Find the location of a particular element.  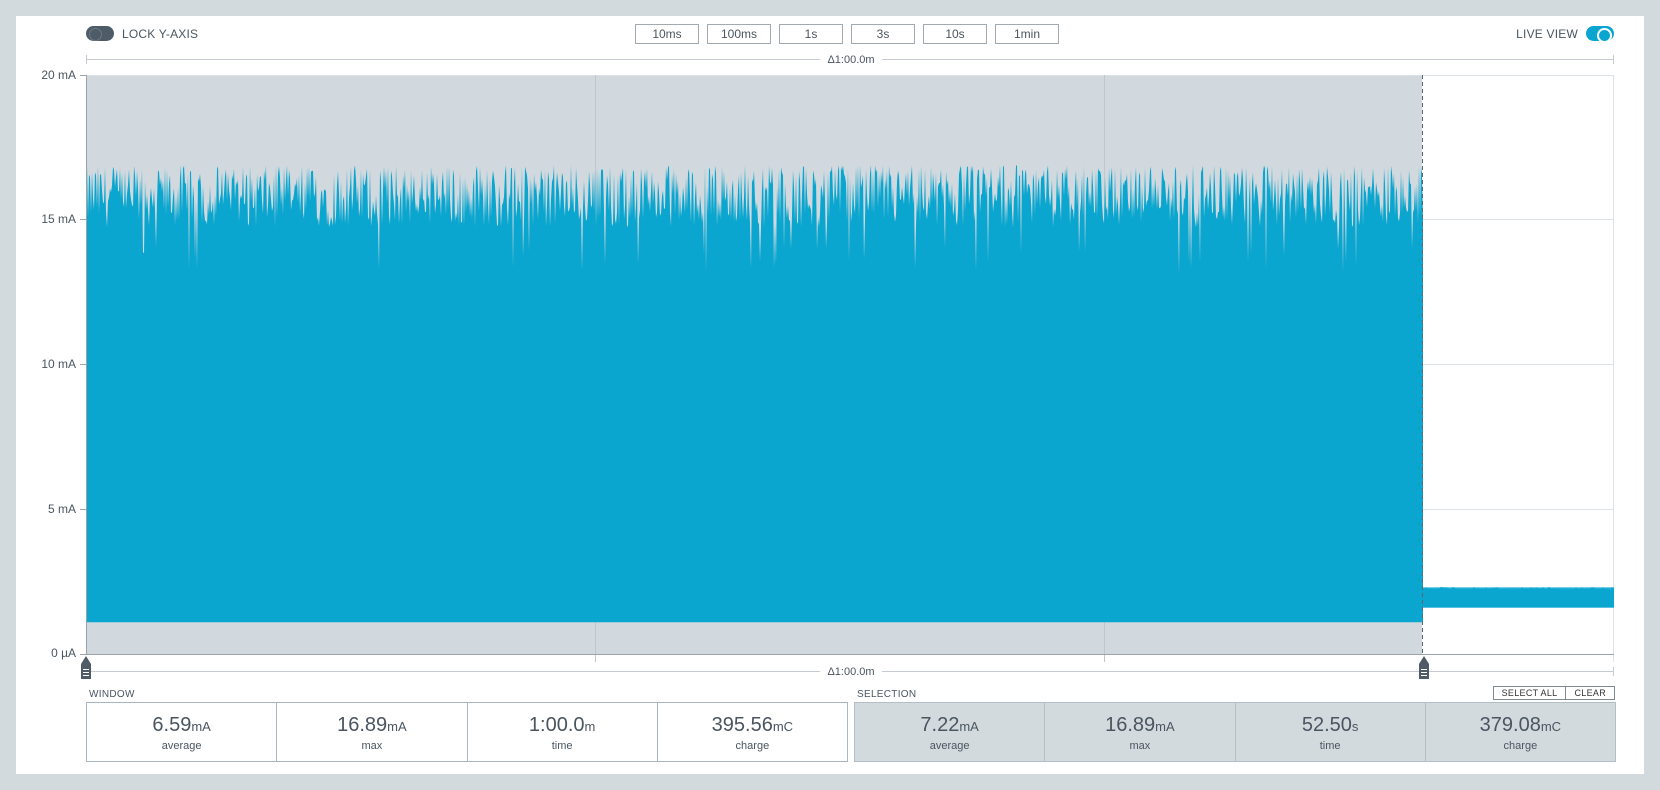

stat-value: 1:00.0 is located at coordinates (556, 724).